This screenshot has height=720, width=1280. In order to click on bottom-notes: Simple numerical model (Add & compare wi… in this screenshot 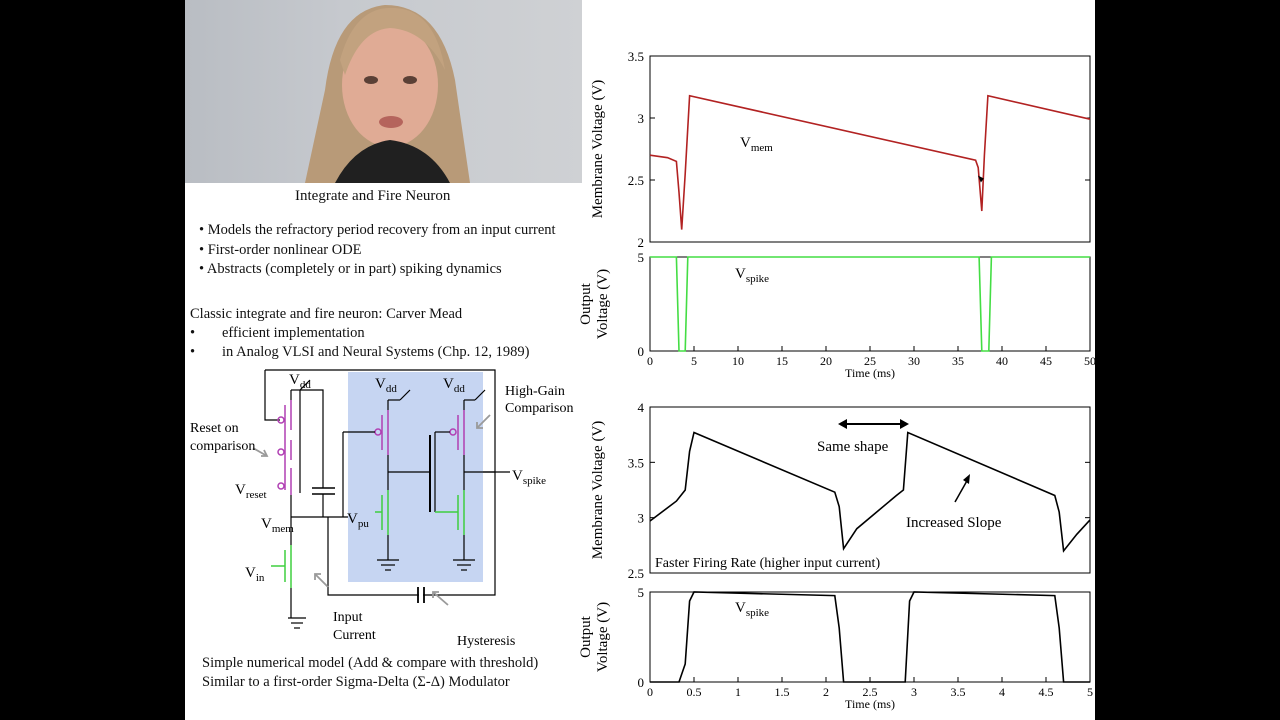, I will do `click(370, 673)`.